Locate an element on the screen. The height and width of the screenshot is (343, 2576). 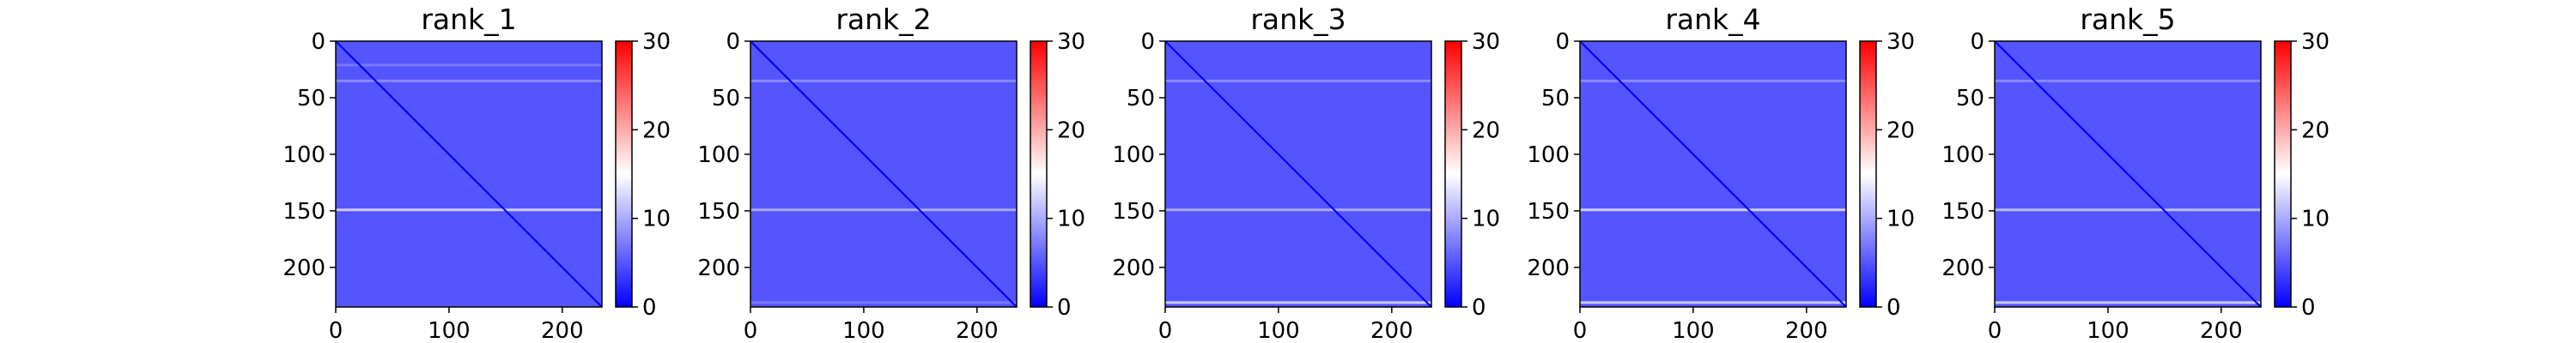
chart-title: rank_3 is located at coordinates (1298, 19).